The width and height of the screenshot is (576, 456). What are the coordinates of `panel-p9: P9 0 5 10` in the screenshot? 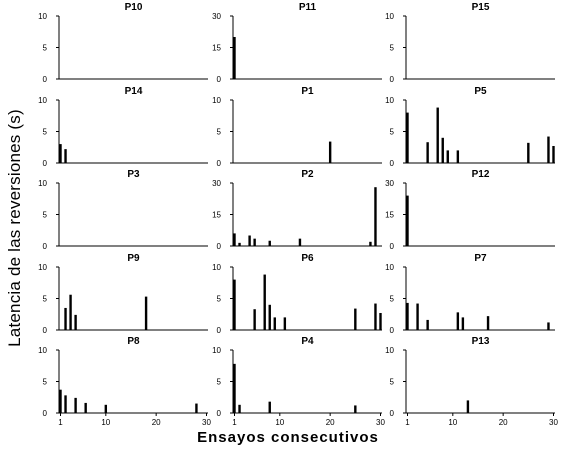 It's located at (123, 294).